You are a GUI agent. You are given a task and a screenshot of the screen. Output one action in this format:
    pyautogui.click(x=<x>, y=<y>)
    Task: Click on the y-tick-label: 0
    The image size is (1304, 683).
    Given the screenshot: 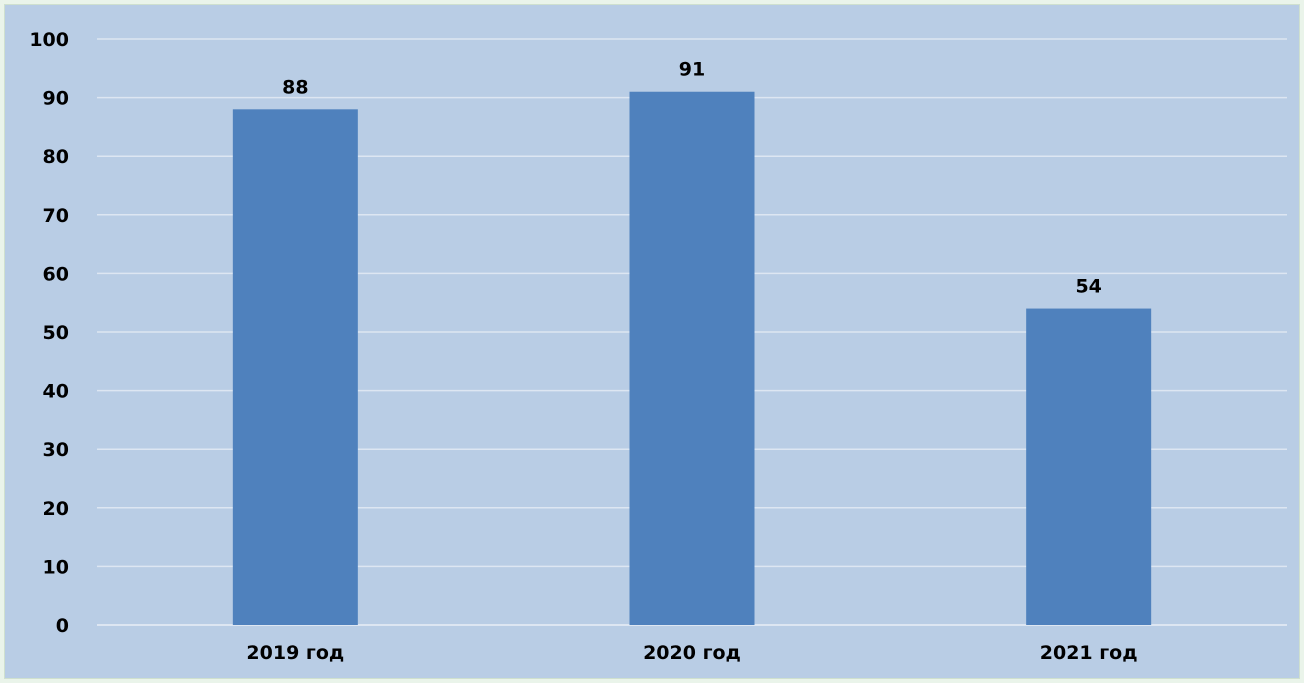 What is the action you would take?
    pyautogui.click(x=62, y=626)
    